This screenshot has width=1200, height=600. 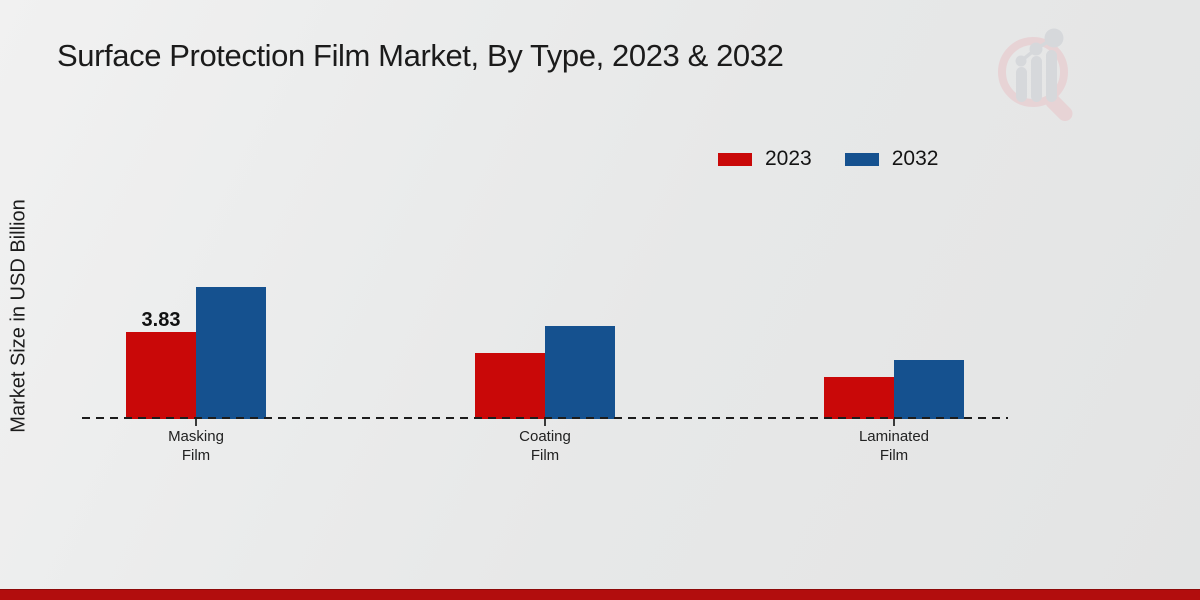 What do you see at coordinates (196, 422) in the screenshot?
I see `category-tick-masking-film` at bounding box center [196, 422].